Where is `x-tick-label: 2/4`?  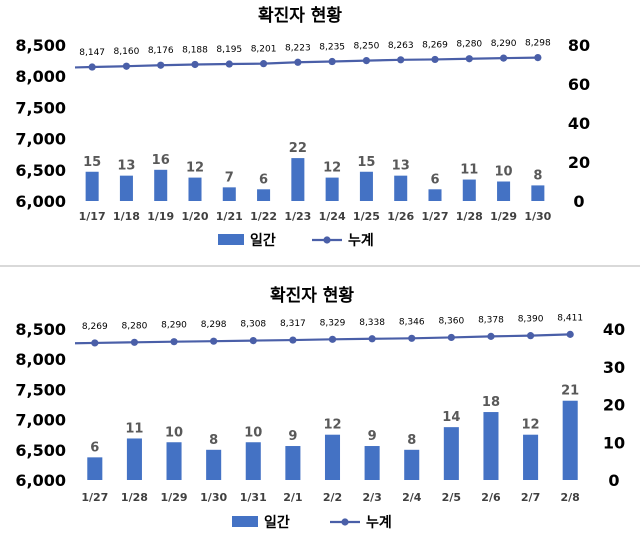 x-tick-label: 2/4 is located at coordinates (412, 497).